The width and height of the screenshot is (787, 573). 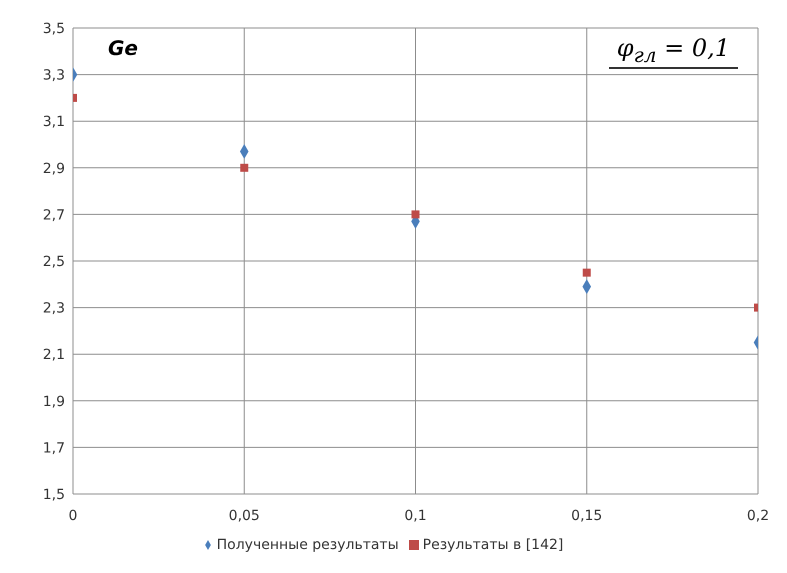 I want to click on x-tick-label: 0,15, so click(x=586, y=516).